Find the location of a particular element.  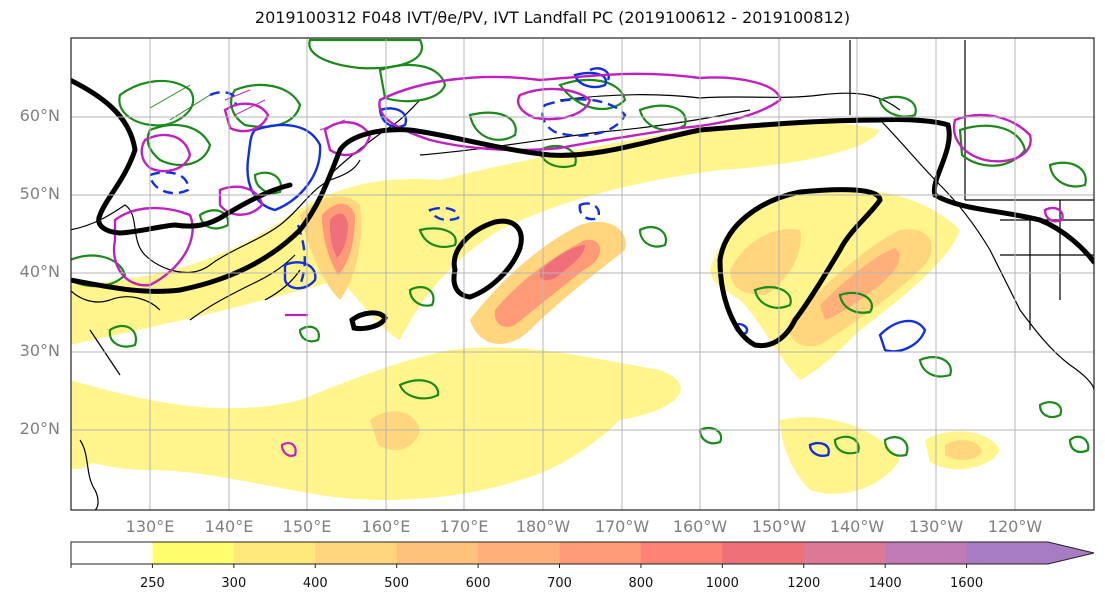

colorbar-tick-label: 600 is located at coordinates (478, 583).